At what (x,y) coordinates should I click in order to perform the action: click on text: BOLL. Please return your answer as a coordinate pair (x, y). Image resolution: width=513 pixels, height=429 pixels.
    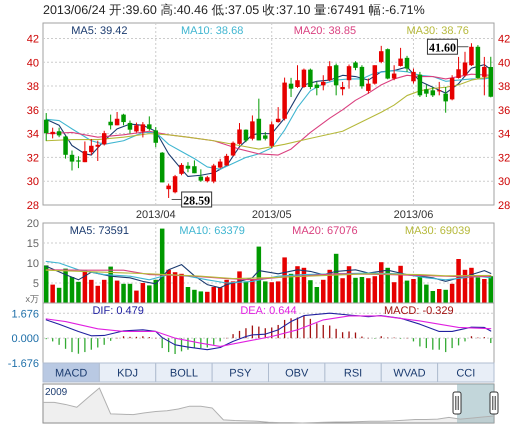
    Looking at the image, I should click on (184, 374).